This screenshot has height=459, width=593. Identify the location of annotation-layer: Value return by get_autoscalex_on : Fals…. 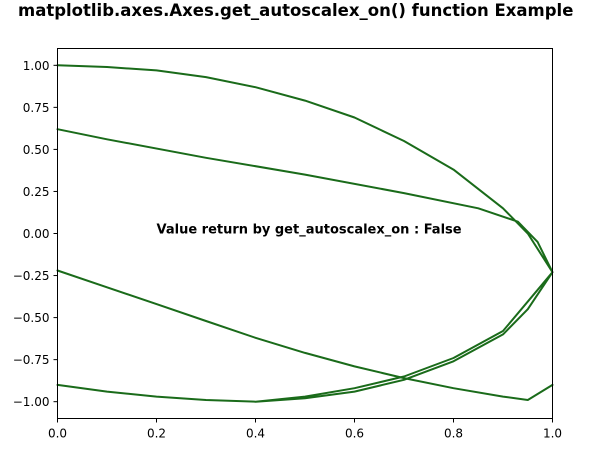
(309, 230).